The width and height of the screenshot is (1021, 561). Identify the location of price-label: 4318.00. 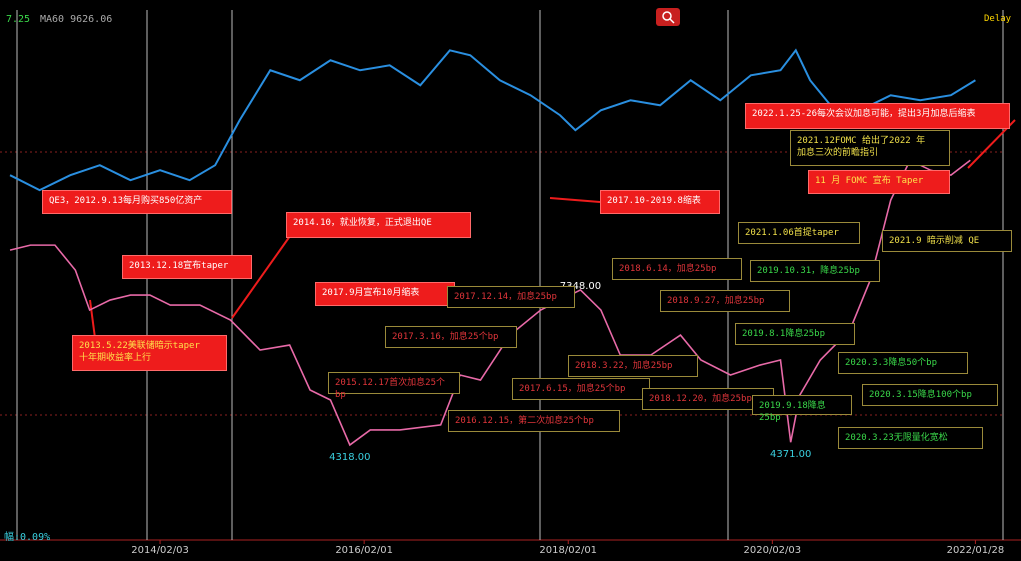
(349, 457).